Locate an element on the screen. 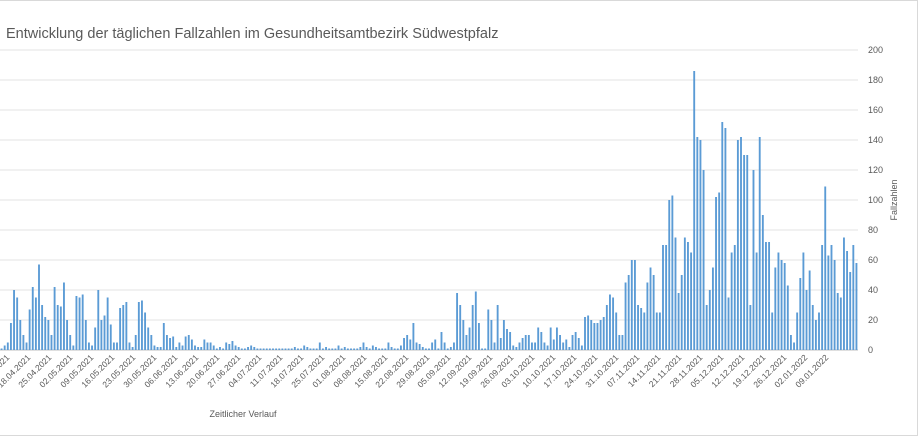 This screenshot has height=438, width=920. y-tick-label: 120 is located at coordinates (875, 170).